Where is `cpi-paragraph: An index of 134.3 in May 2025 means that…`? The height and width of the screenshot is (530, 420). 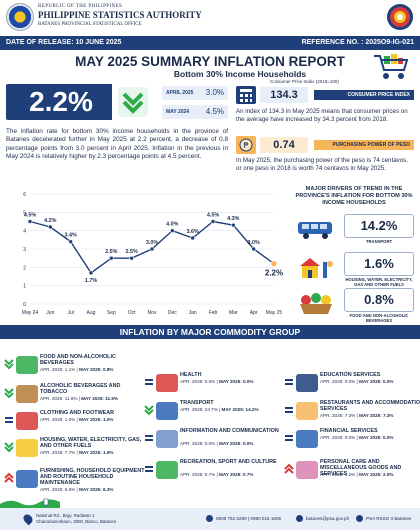 cpi-paragraph: An index of 134.3 in May 2025 means that… is located at coordinates (322, 115).